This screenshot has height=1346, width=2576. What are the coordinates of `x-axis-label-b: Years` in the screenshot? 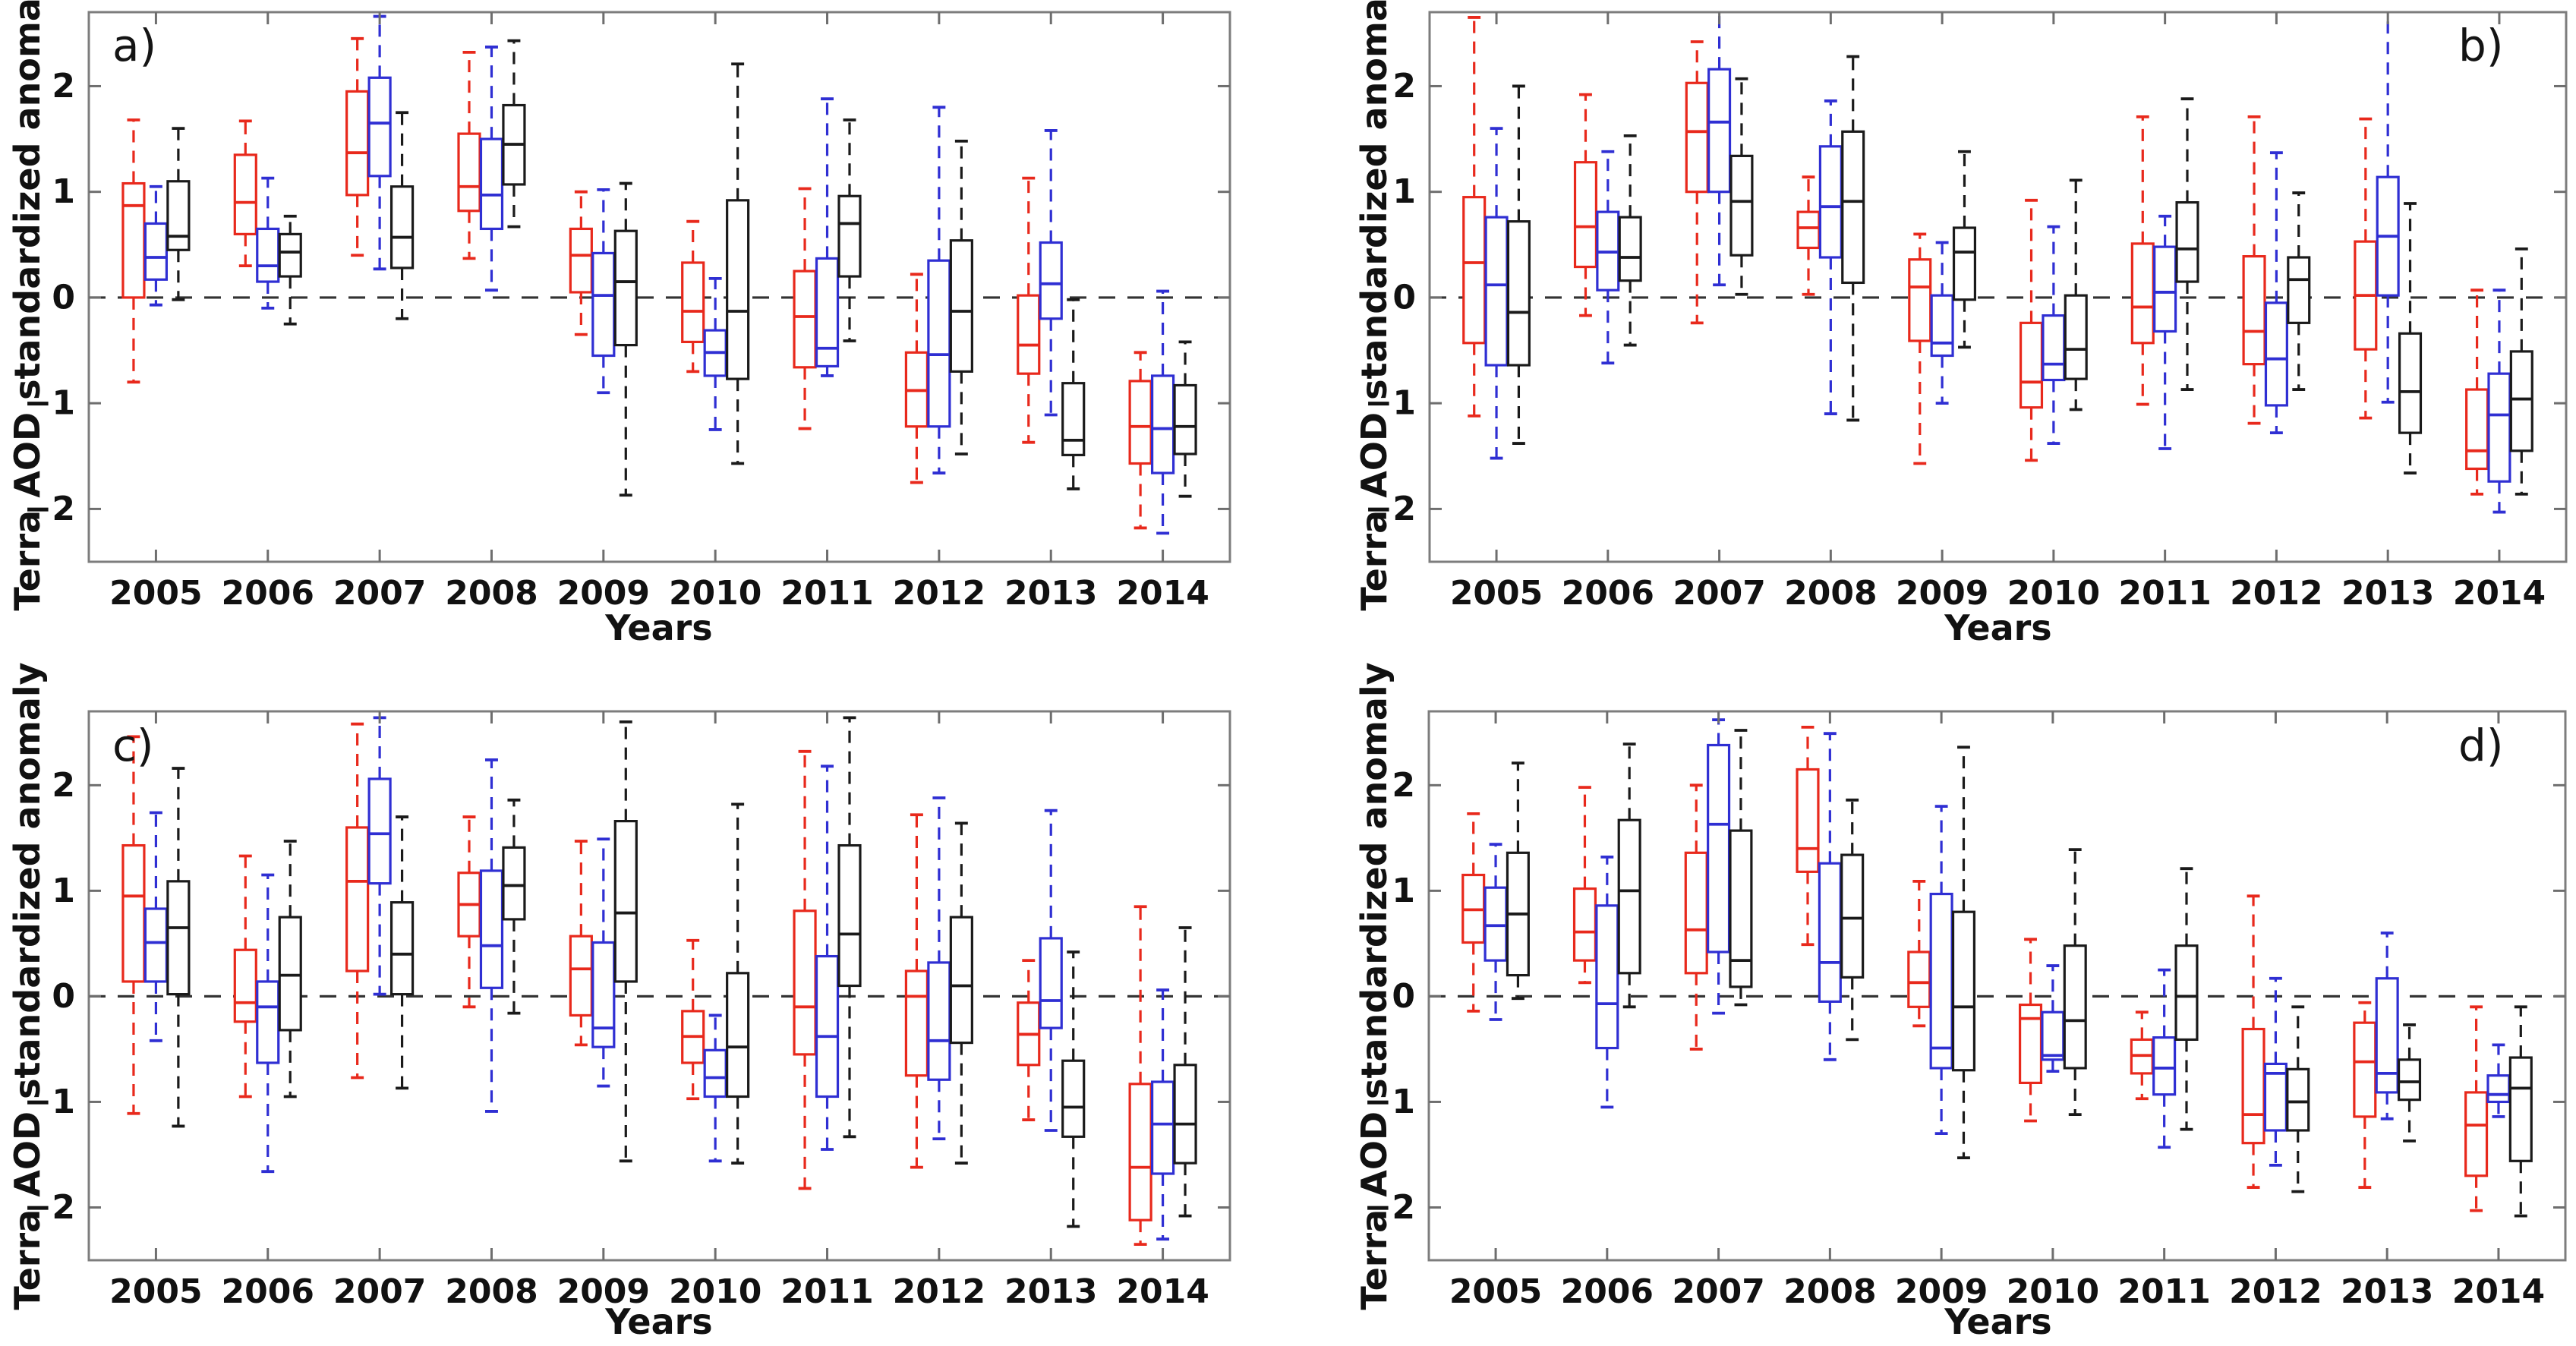 It's located at (1998, 627).